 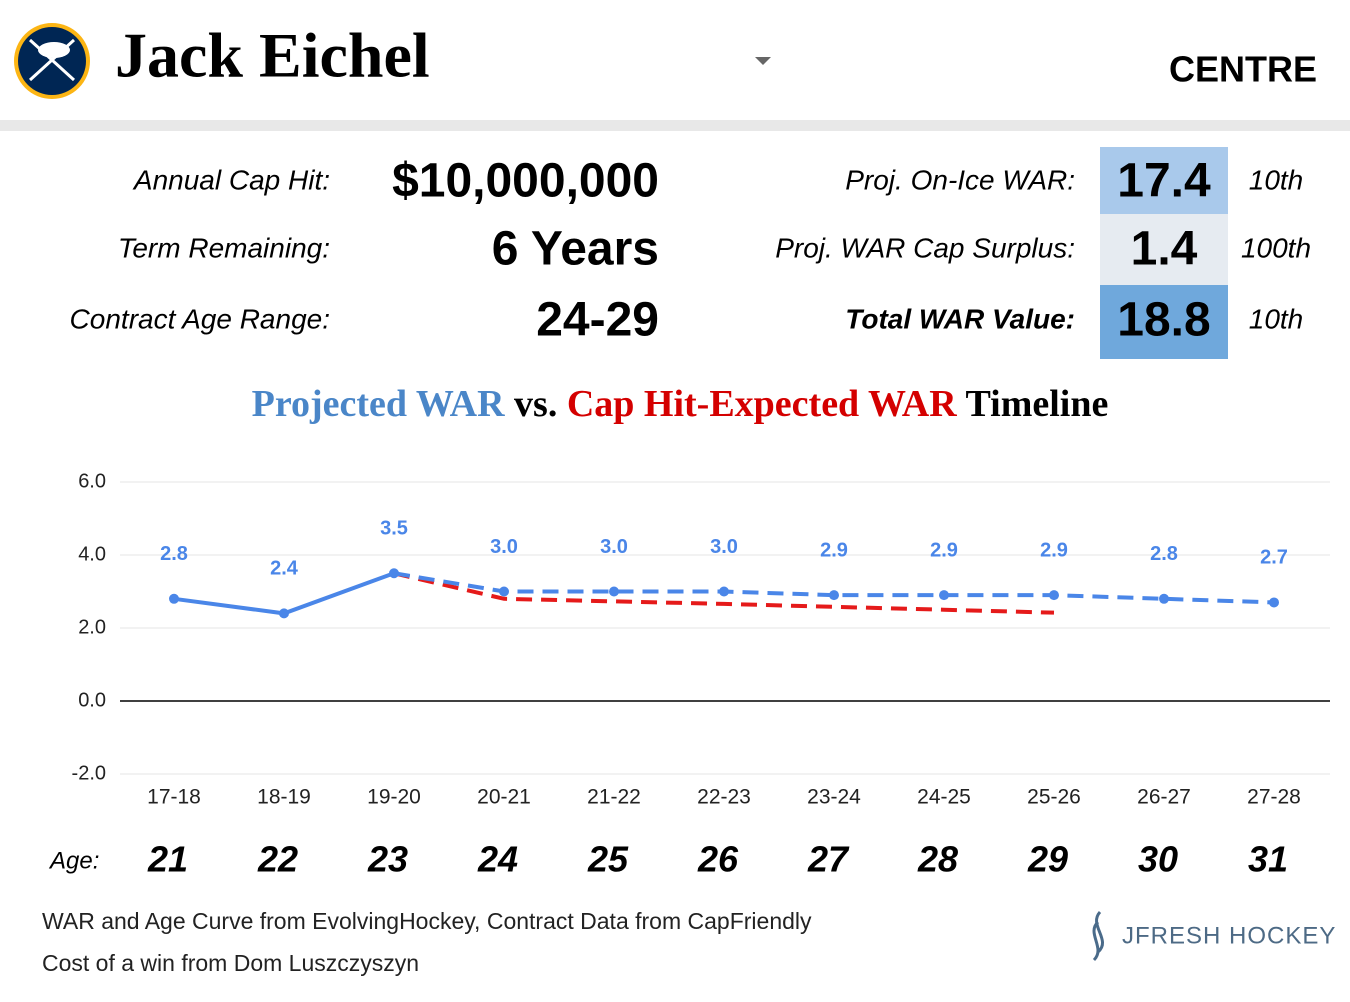 What do you see at coordinates (394, 797) in the screenshot?
I see `x-tick-label: 19-20` at bounding box center [394, 797].